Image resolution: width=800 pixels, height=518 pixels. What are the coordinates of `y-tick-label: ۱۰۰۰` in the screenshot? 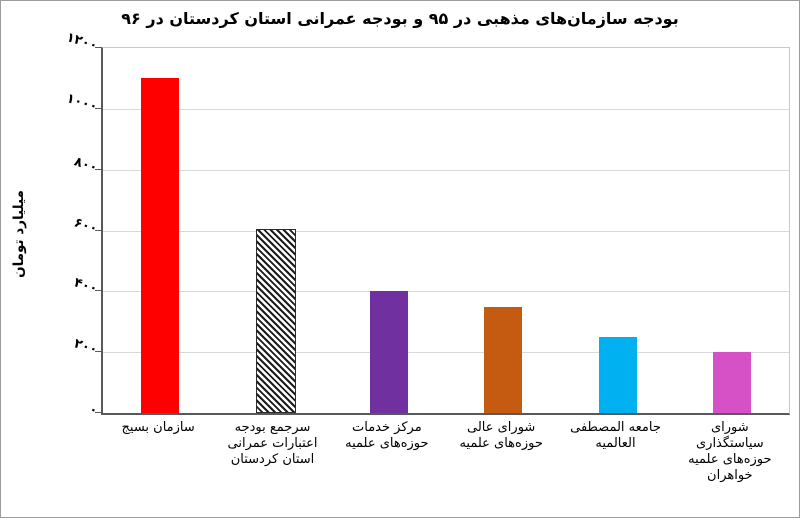 It's located at (82, 102).